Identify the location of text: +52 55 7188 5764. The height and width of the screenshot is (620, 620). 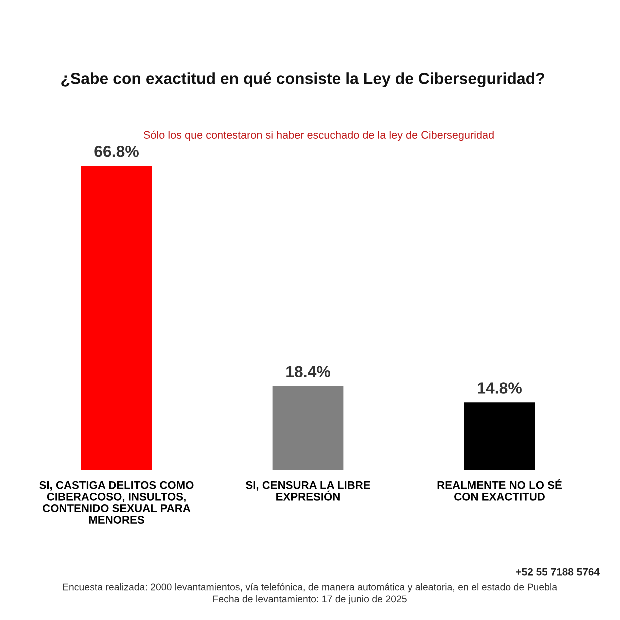
(558, 572).